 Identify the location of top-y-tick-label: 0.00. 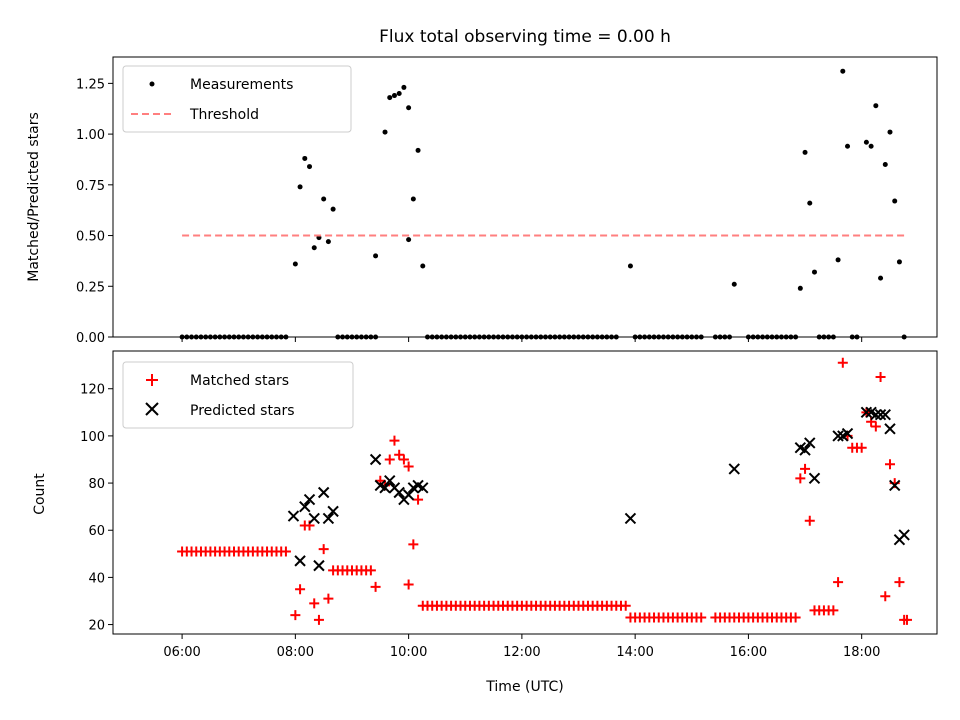
(90, 338).